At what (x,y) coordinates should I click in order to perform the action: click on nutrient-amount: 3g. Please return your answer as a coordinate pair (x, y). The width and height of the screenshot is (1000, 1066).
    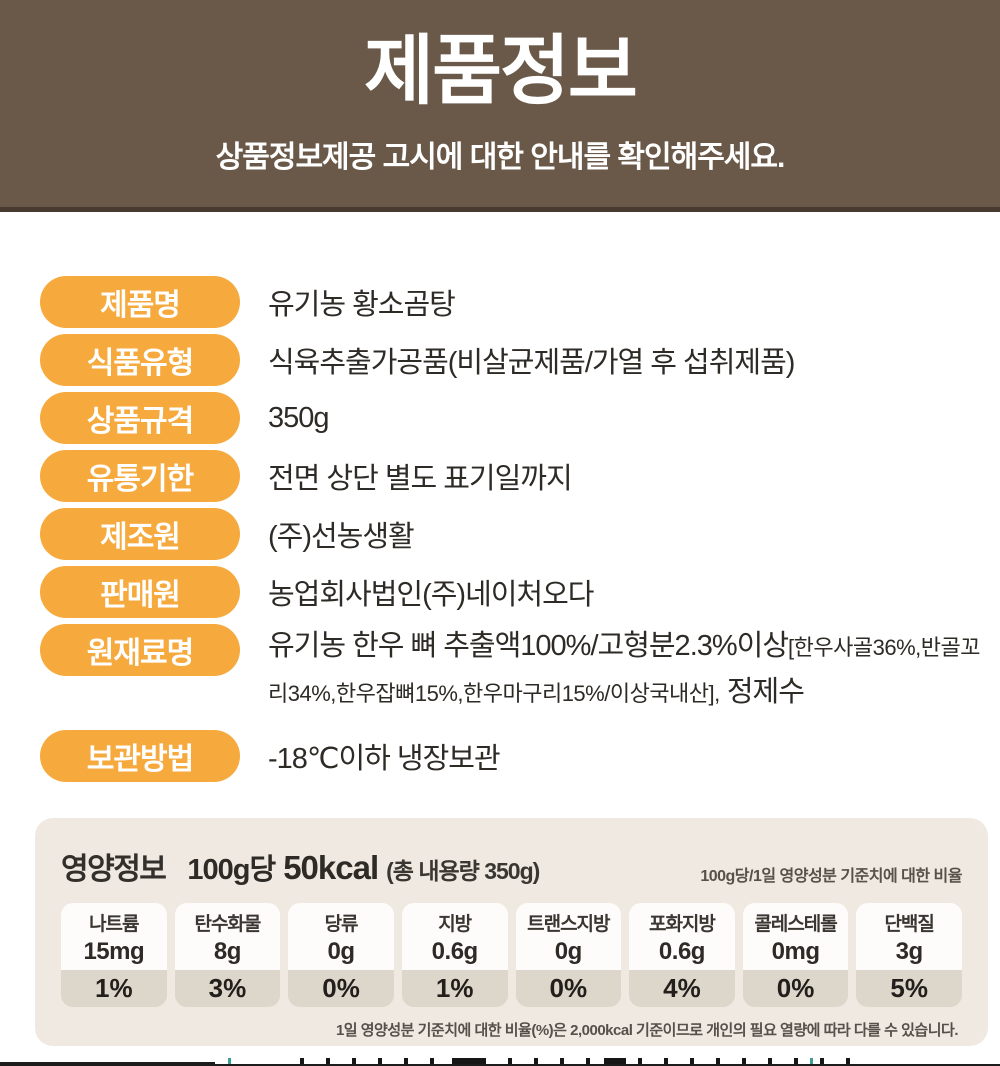
    Looking at the image, I should click on (909, 951).